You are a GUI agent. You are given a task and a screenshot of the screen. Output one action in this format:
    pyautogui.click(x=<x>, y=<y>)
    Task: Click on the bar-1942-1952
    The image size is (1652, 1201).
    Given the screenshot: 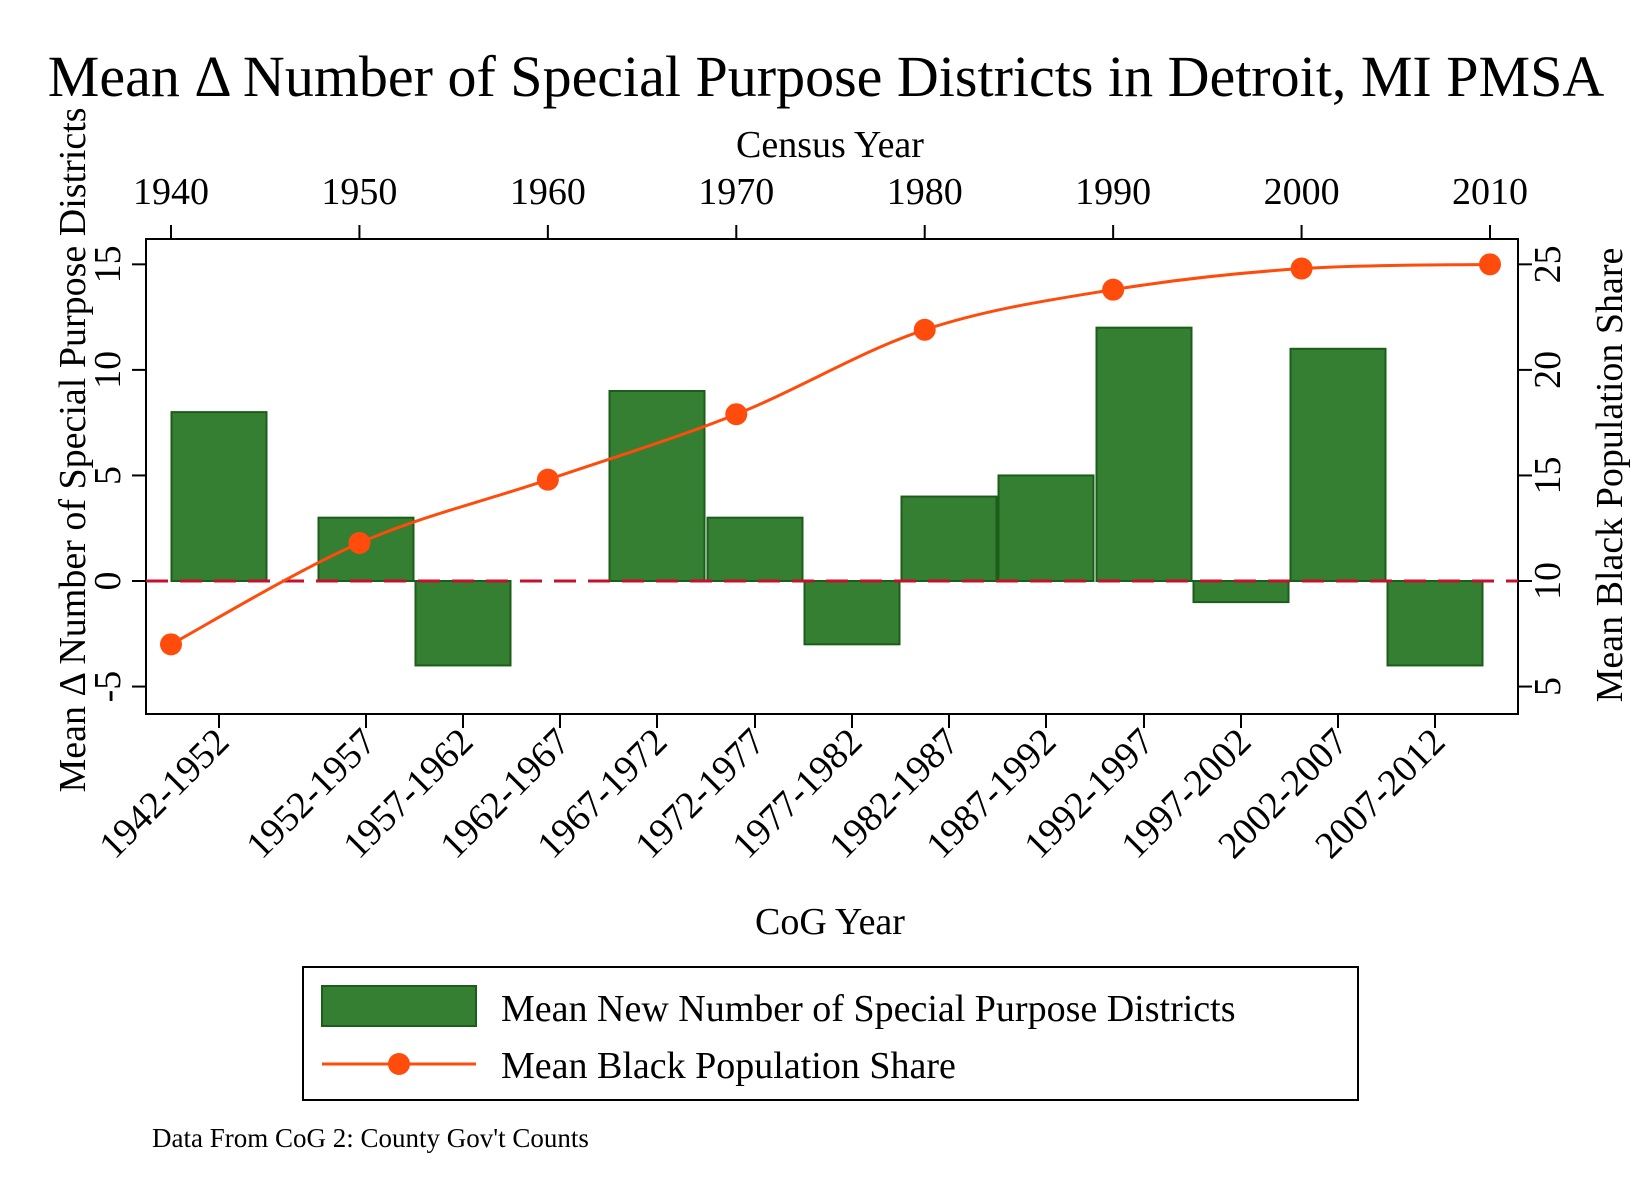 What is the action you would take?
    pyautogui.click(x=219, y=496)
    